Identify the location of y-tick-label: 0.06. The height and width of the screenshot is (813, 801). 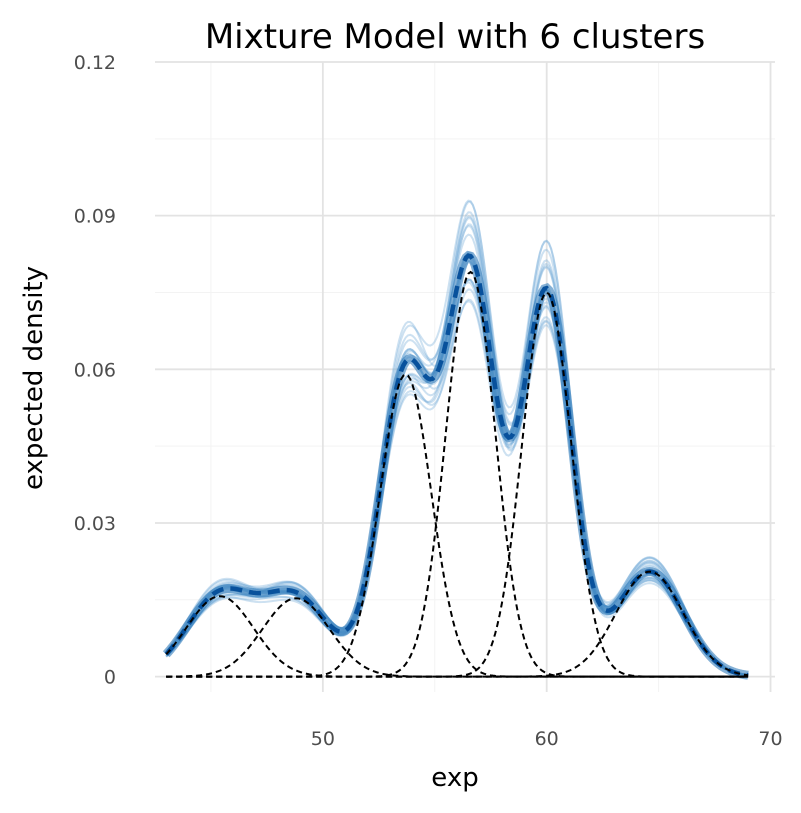
(95, 370).